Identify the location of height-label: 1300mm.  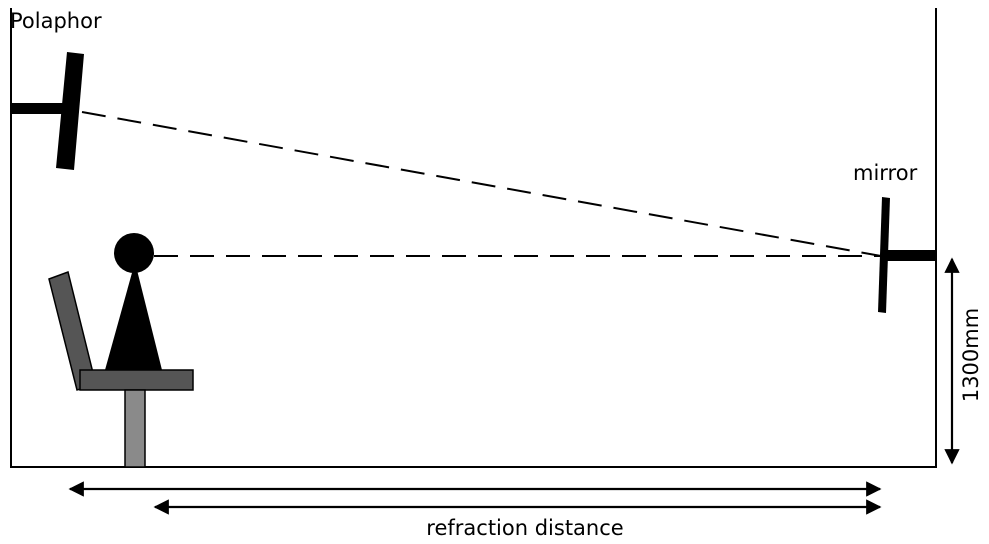
(971, 355).